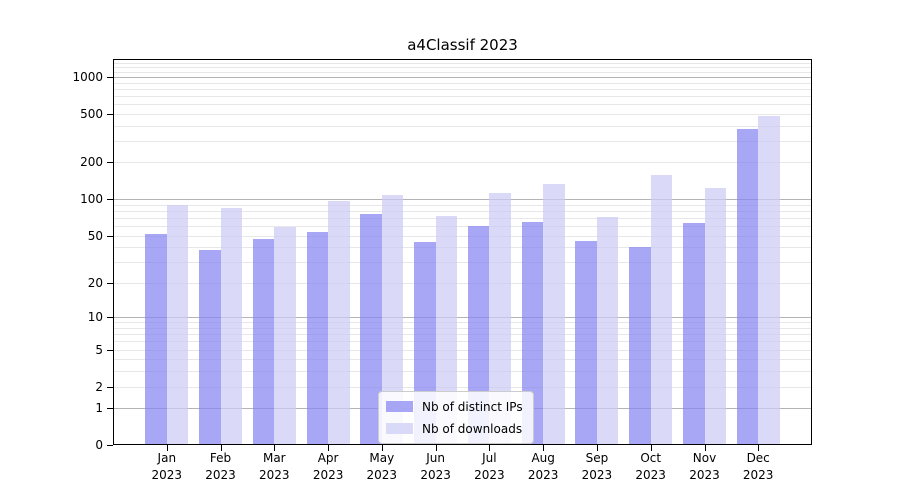  What do you see at coordinates (91, 113) in the screenshot?
I see `y-tick-label-500: 500` at bounding box center [91, 113].